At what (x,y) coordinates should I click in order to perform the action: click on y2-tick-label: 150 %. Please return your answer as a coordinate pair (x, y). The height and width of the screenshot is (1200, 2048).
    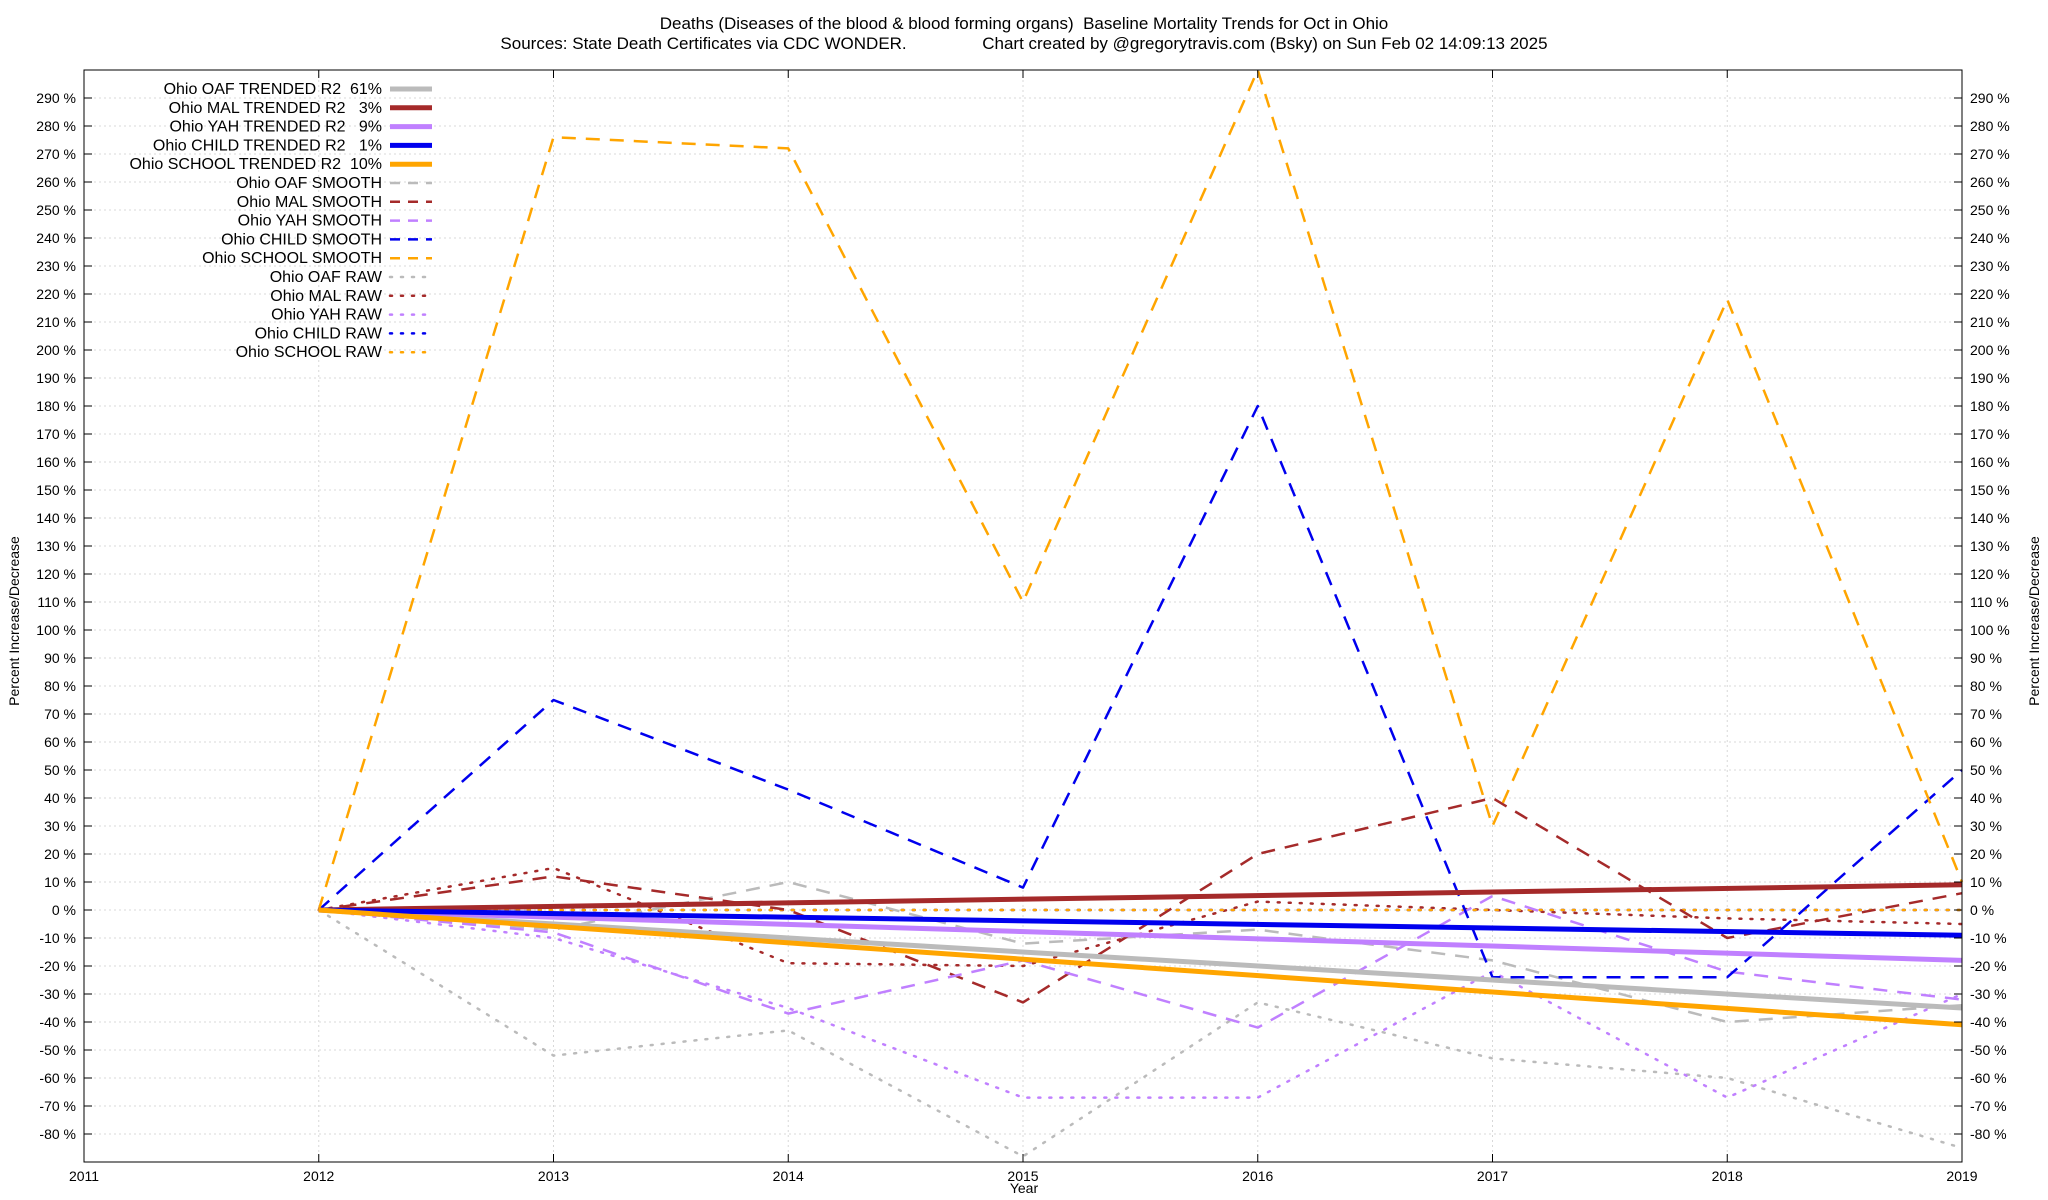
    Looking at the image, I should click on (1990, 490).